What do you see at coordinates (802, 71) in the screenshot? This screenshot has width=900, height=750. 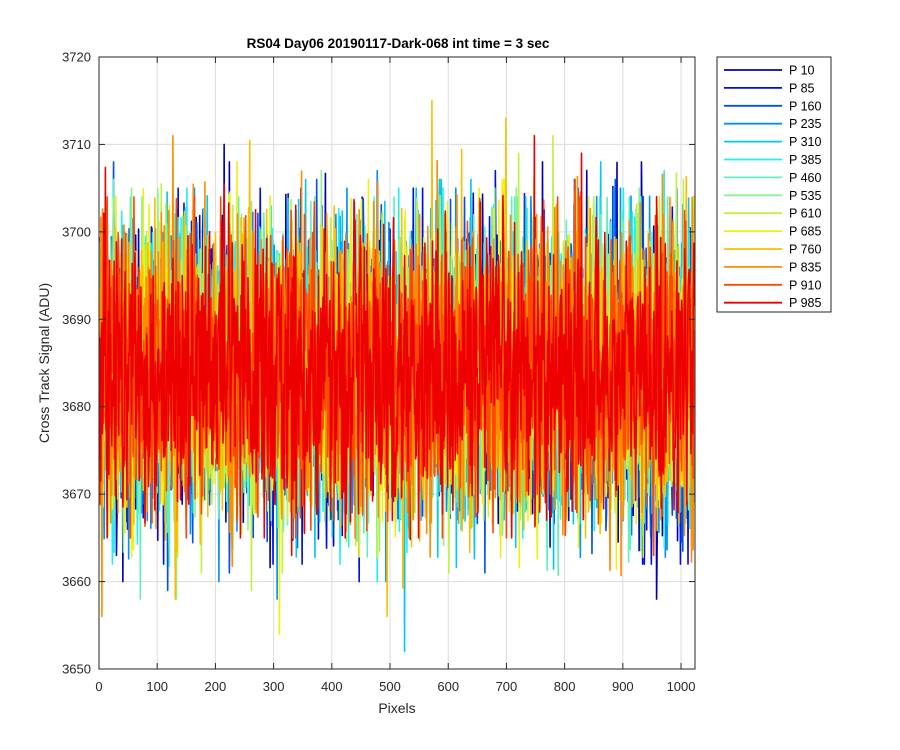 I see `legend-label: P 10` at bounding box center [802, 71].